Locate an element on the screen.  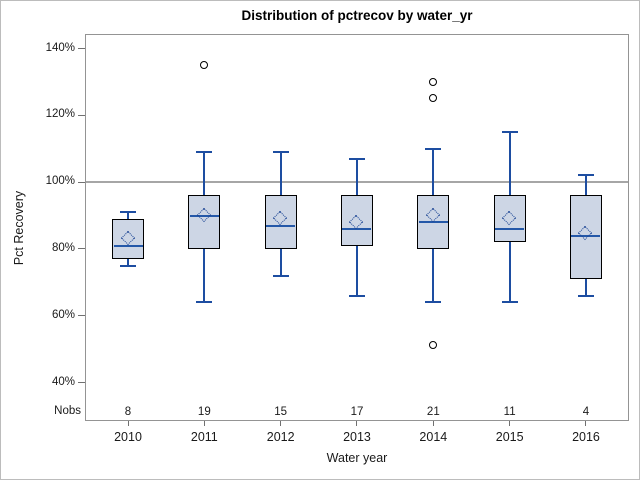
upper-whisker-2013 is located at coordinates (356, 177).